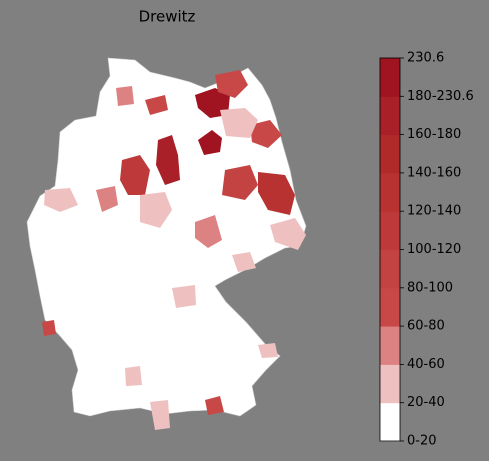 The height and width of the screenshot is (461, 489). Describe the element at coordinates (425, 58) in the screenshot. I see `colorbar-label: 230.6` at that location.